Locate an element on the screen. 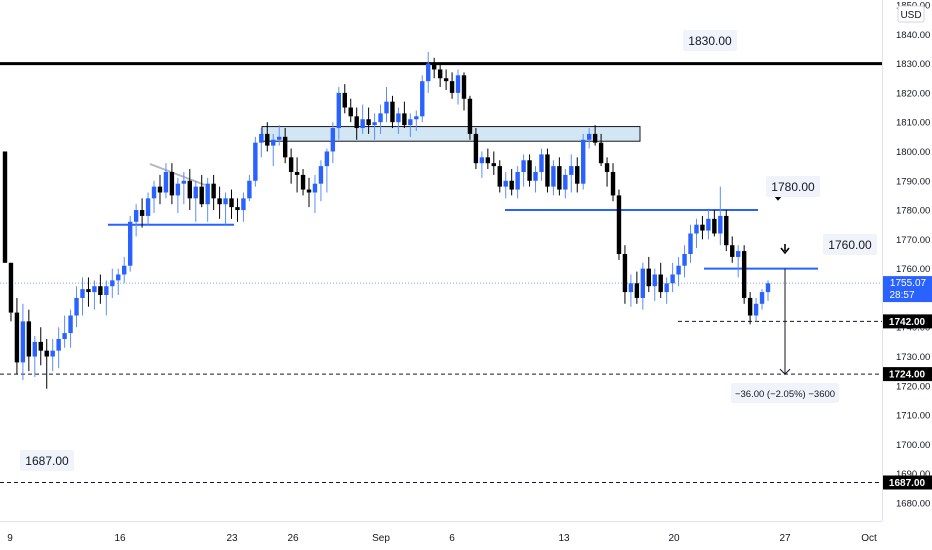 This screenshot has width=932, height=550. price-tick-label: 1720.00 is located at coordinates (913, 386).